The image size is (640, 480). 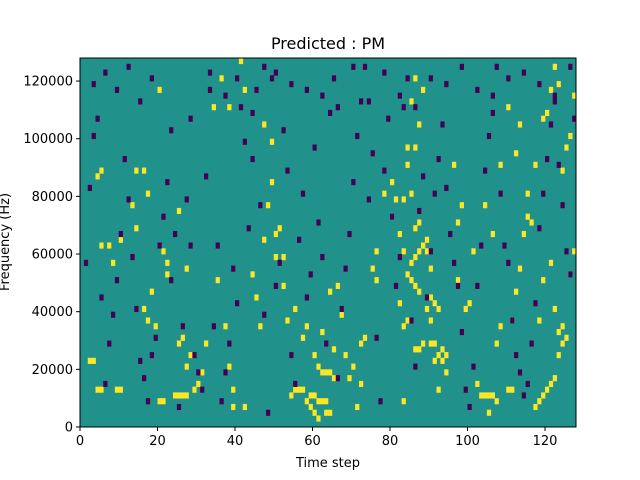 I want to click on y-tick-label: 40000, so click(x=52, y=312).